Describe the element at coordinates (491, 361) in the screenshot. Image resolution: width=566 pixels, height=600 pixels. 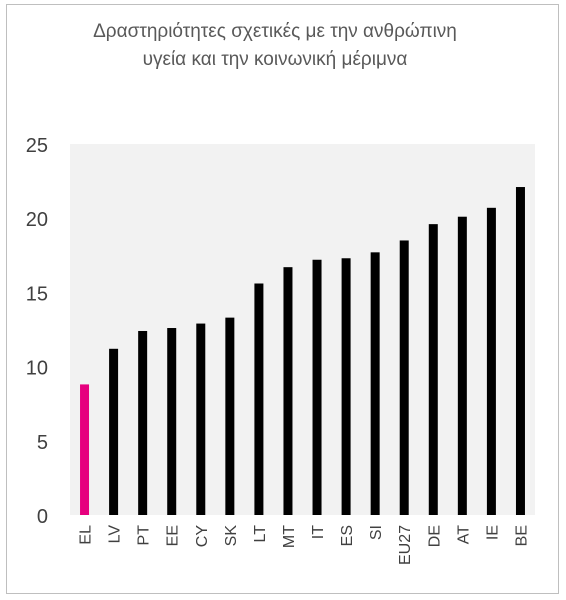
I see `bar-ie` at that location.